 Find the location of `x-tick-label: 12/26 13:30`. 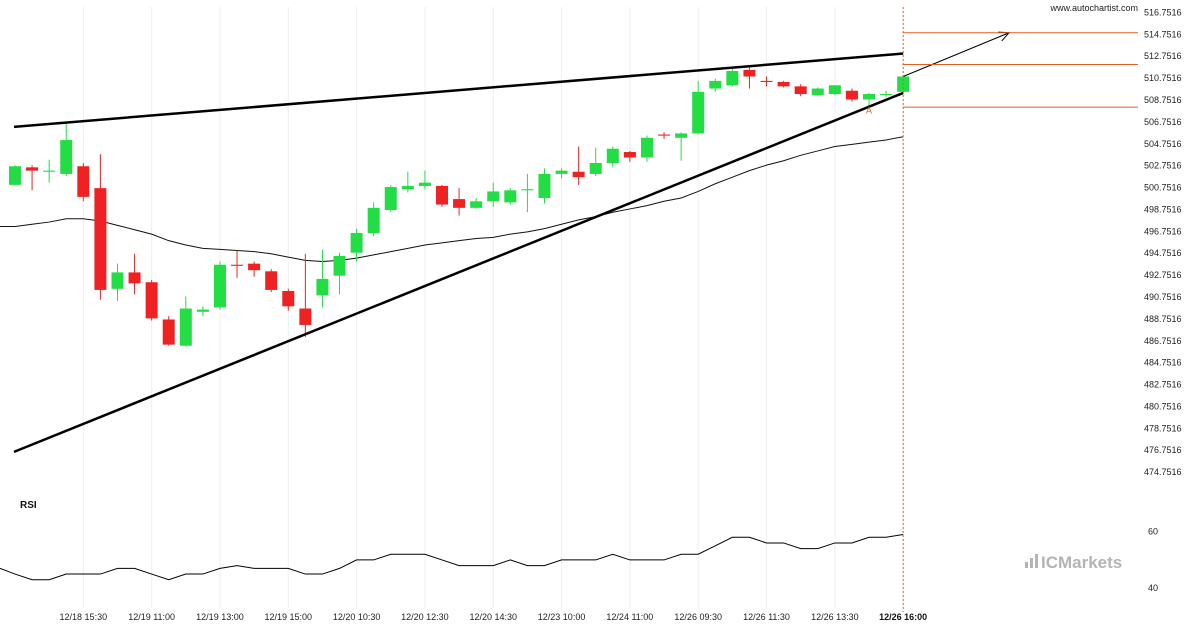

x-tick-label: 12/26 13:30 is located at coordinates (835, 617).